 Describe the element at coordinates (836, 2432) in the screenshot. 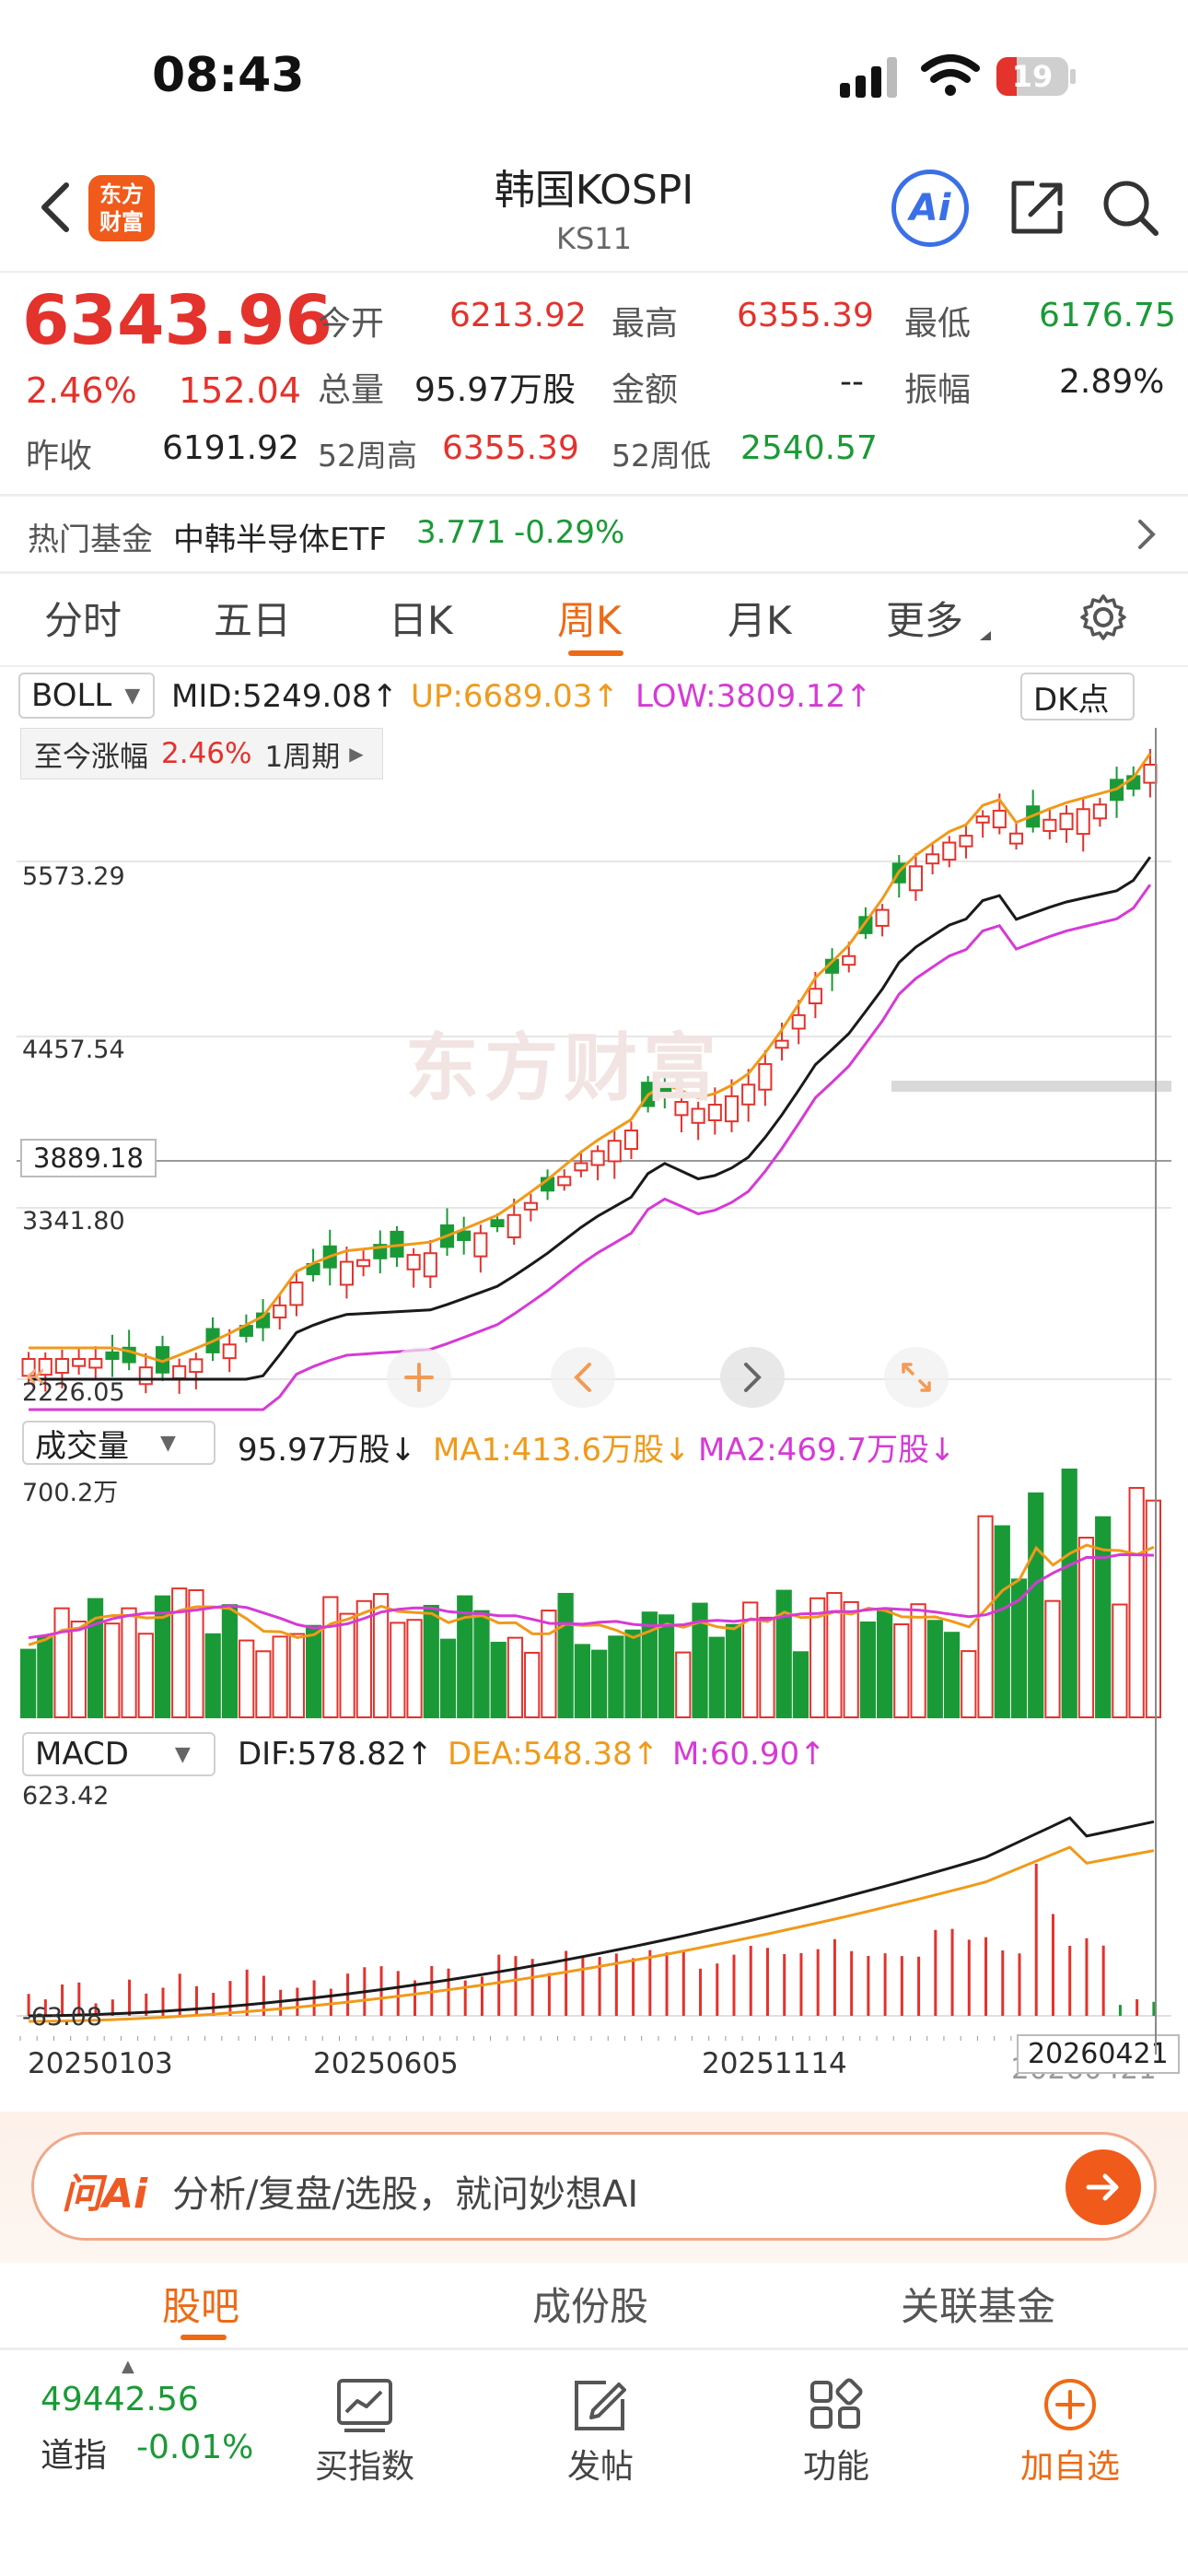

I see `nav-functions: 功能` at that location.